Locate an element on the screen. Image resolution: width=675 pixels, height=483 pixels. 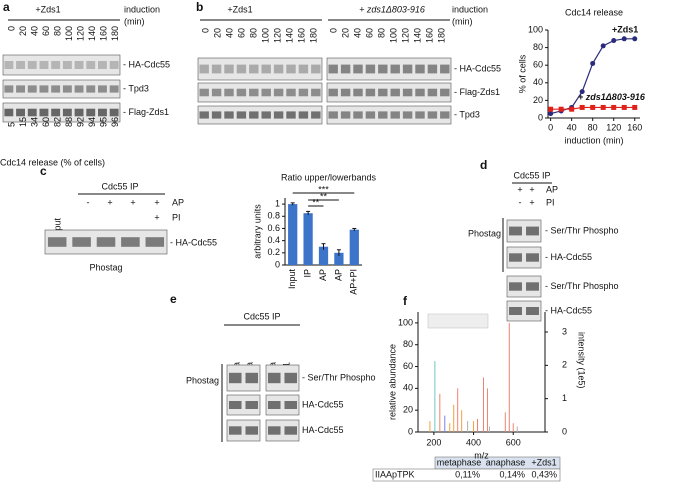
x-tick-label: AP is located at coordinates (338, 275).